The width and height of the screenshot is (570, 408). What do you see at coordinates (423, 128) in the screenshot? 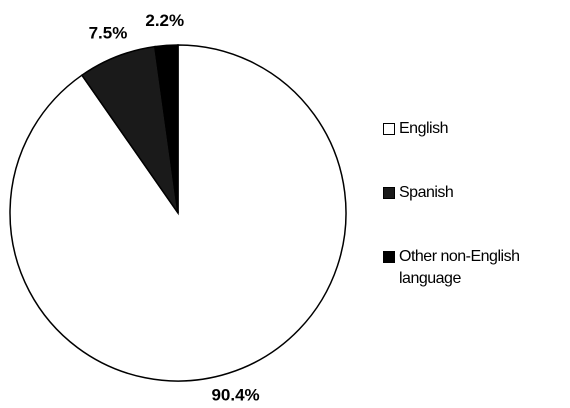
I see `legend-label: English` at bounding box center [423, 128].